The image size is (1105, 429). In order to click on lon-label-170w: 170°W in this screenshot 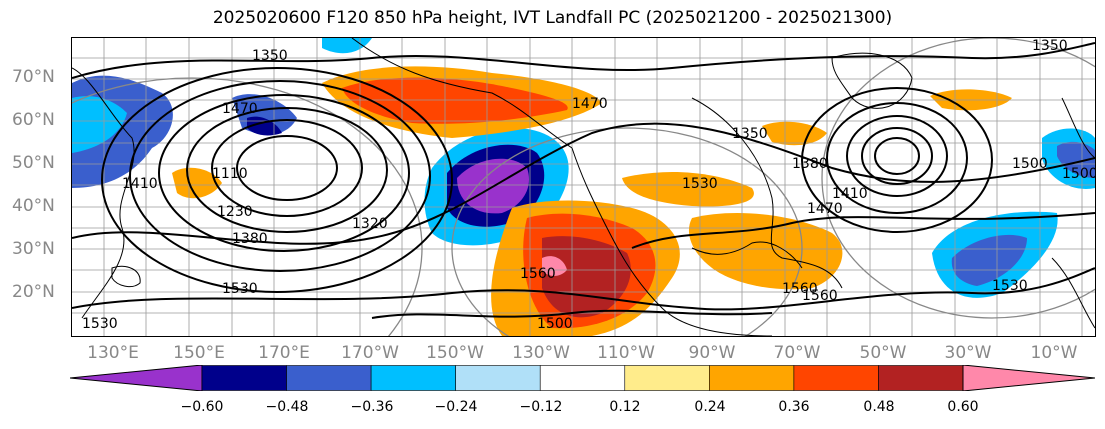, I will do `click(370, 353)`.